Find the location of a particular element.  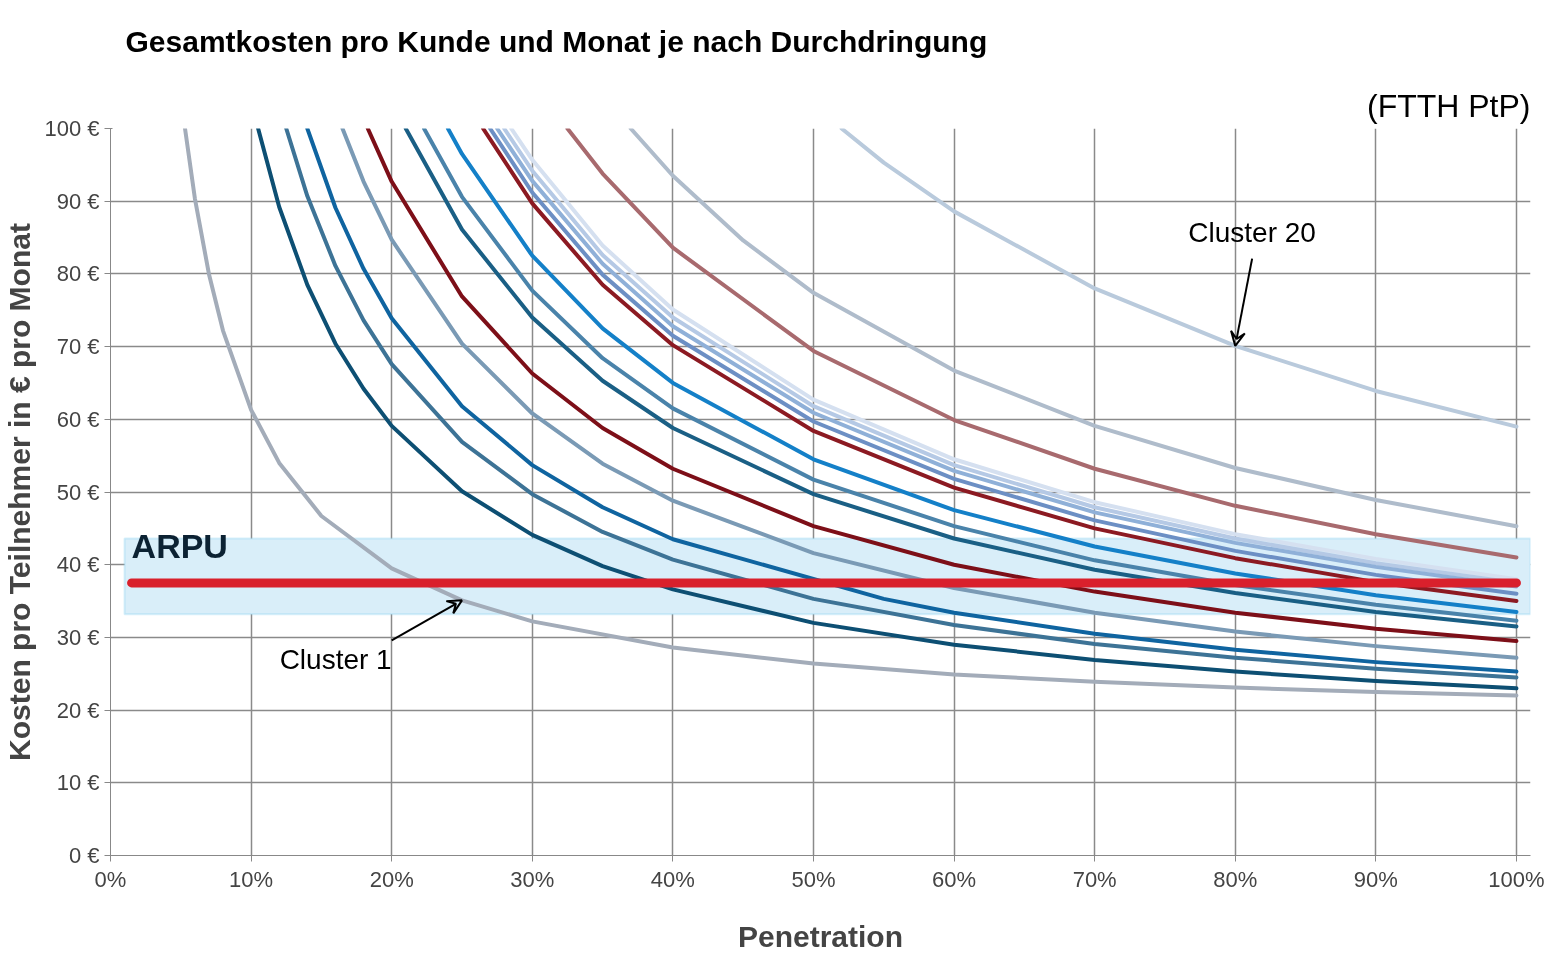

ref-line-label: ARPU is located at coordinates (179, 545).